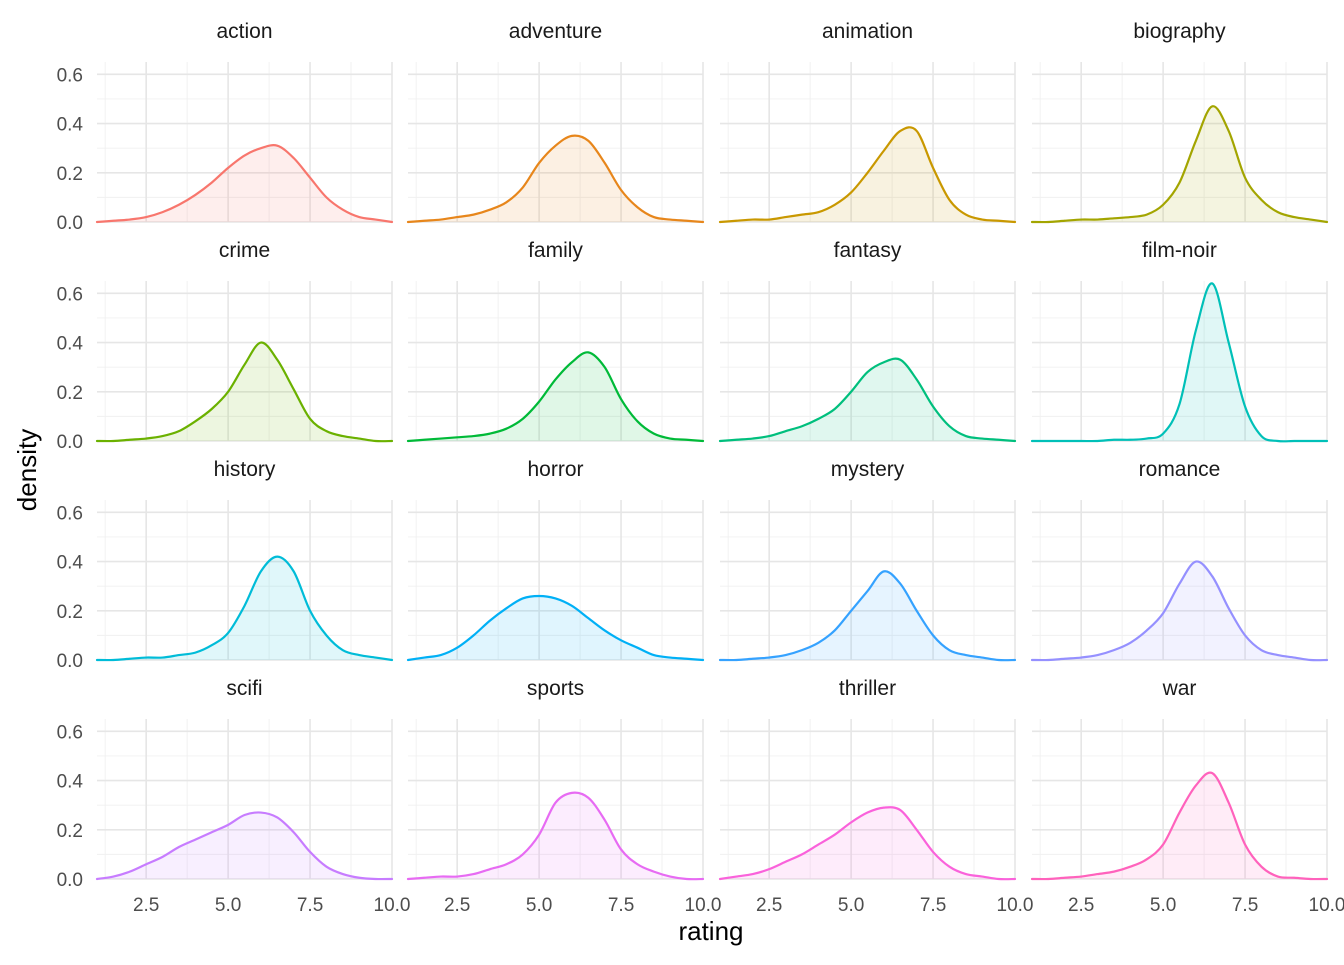  I want to click on panel-war: war 2.5 5.0 7.5 10.0, so click(1187, 796).